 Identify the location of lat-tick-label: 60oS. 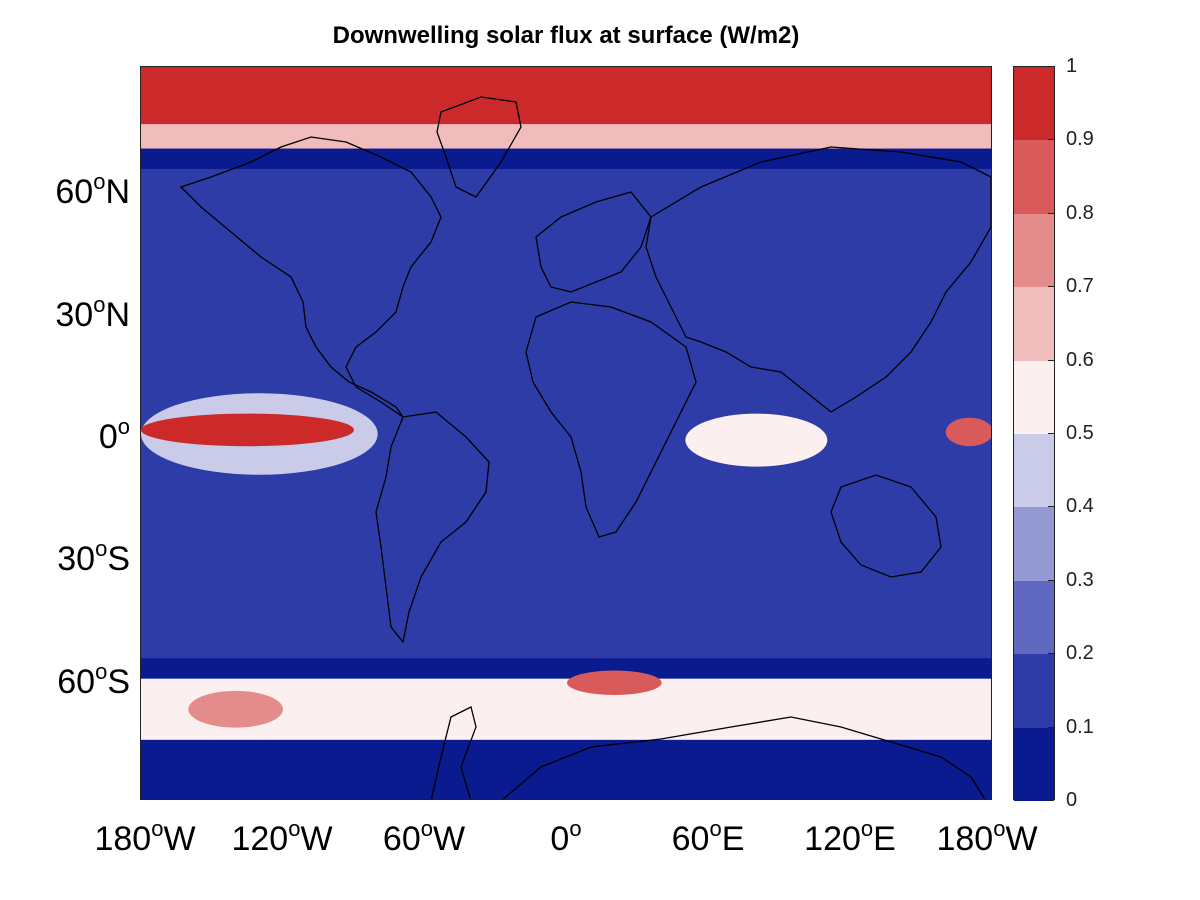
(93, 679).